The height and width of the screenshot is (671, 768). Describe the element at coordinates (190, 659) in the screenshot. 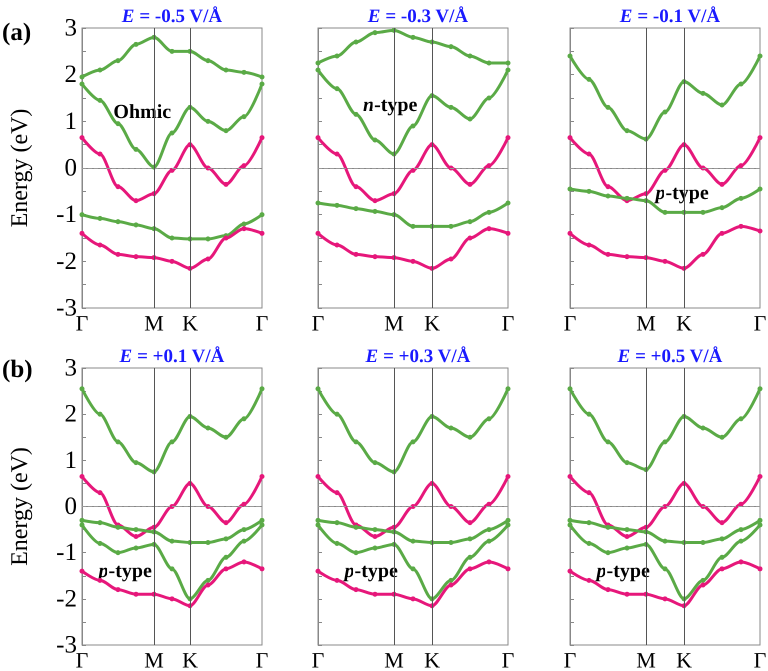

I see `x-tick-label: K` at that location.